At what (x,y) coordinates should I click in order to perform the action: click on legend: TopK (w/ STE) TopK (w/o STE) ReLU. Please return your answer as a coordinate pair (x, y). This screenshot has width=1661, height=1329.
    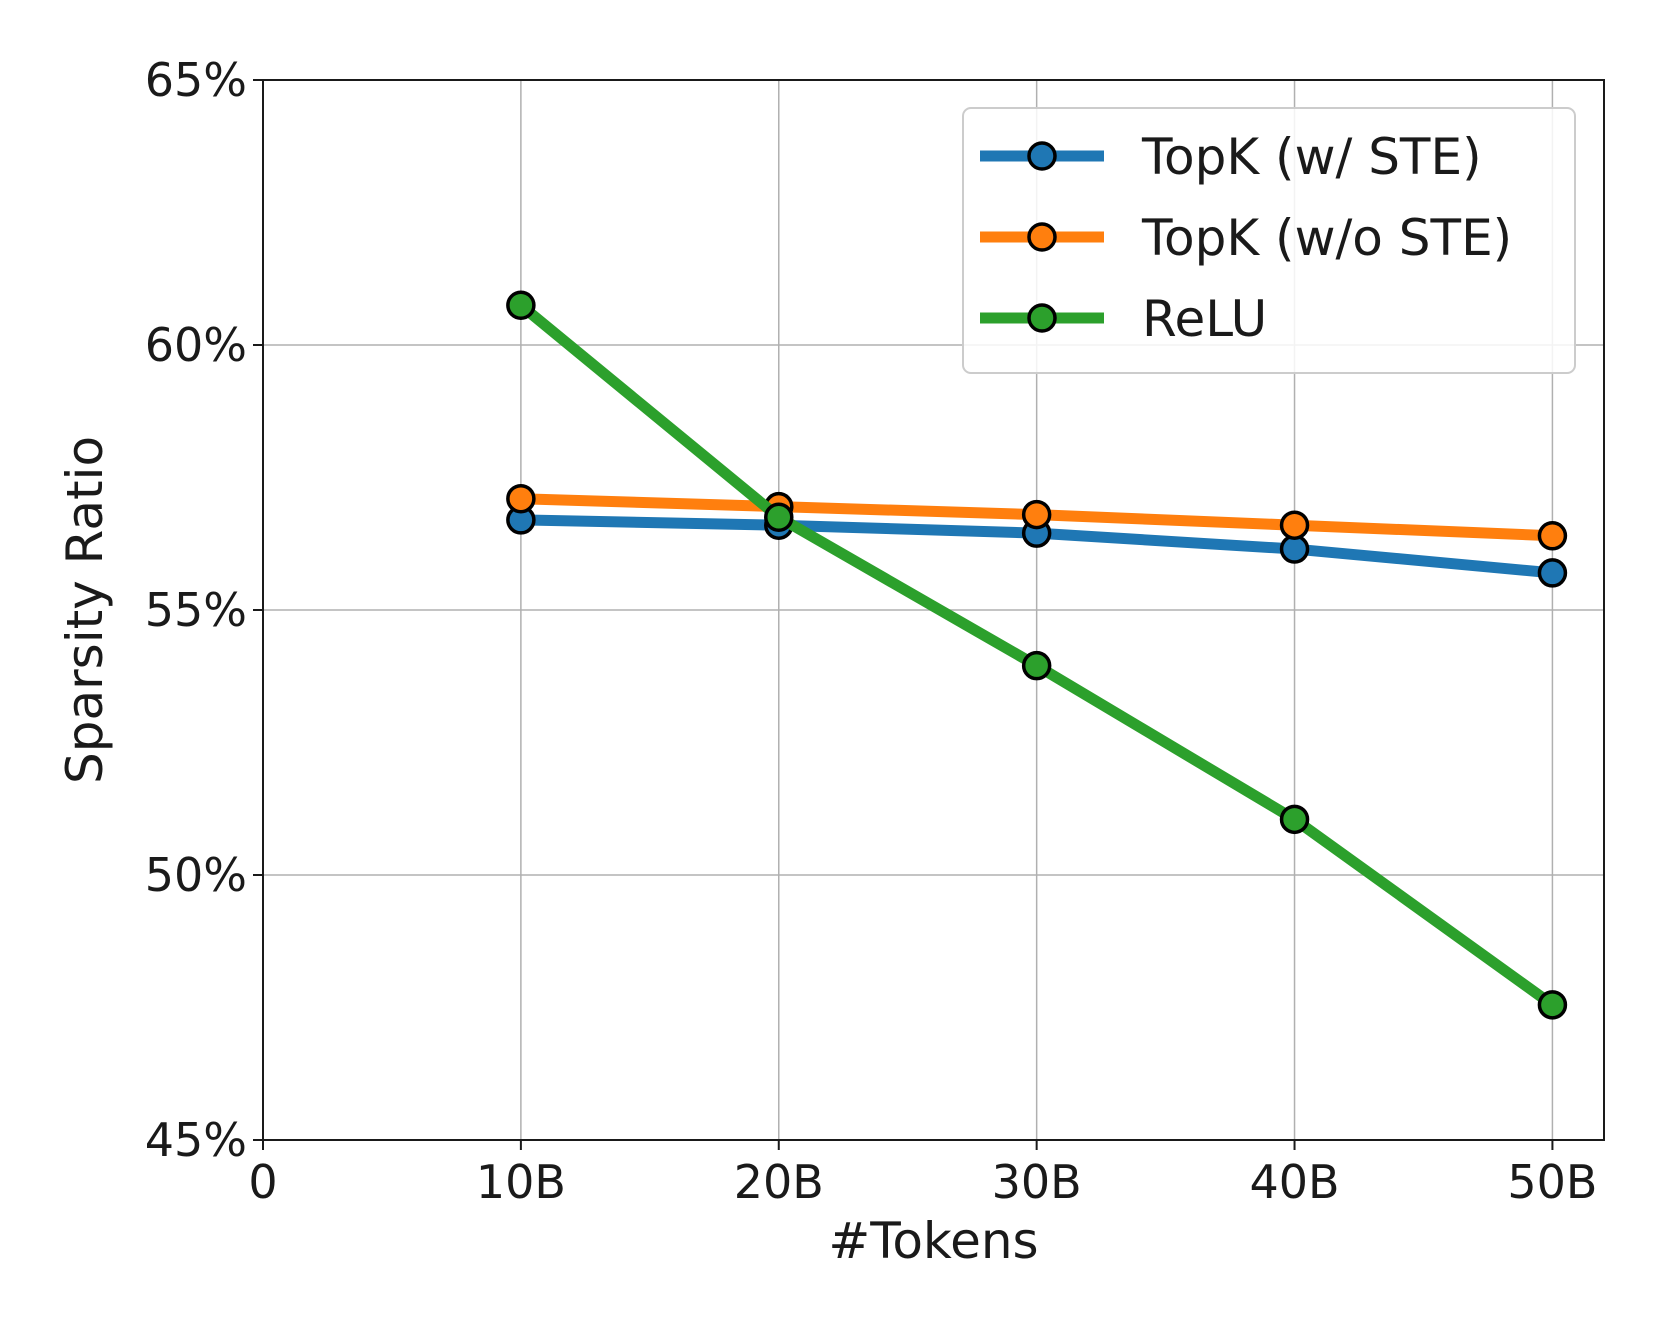
    Looking at the image, I should click on (1269, 240).